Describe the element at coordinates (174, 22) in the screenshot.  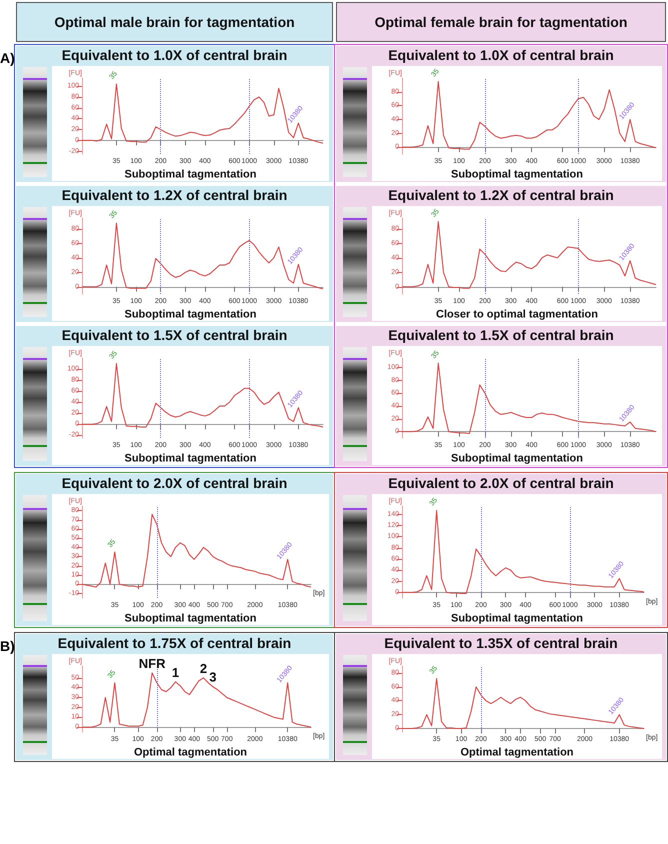
I see `chart-subtitle: Optimal male brain for tagmentation` at that location.